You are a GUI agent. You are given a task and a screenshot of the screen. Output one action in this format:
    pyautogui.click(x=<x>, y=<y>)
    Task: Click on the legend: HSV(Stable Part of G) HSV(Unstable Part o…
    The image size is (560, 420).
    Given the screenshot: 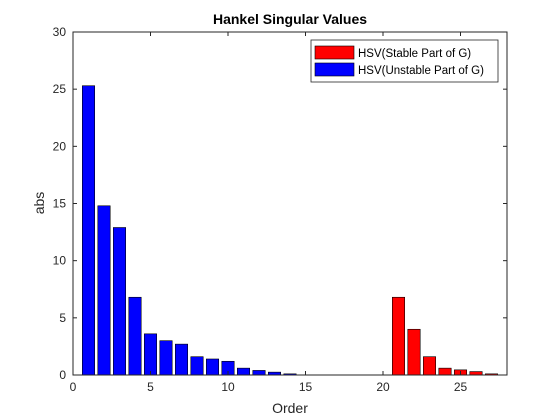 What is the action you would take?
    pyautogui.click(x=404, y=61)
    